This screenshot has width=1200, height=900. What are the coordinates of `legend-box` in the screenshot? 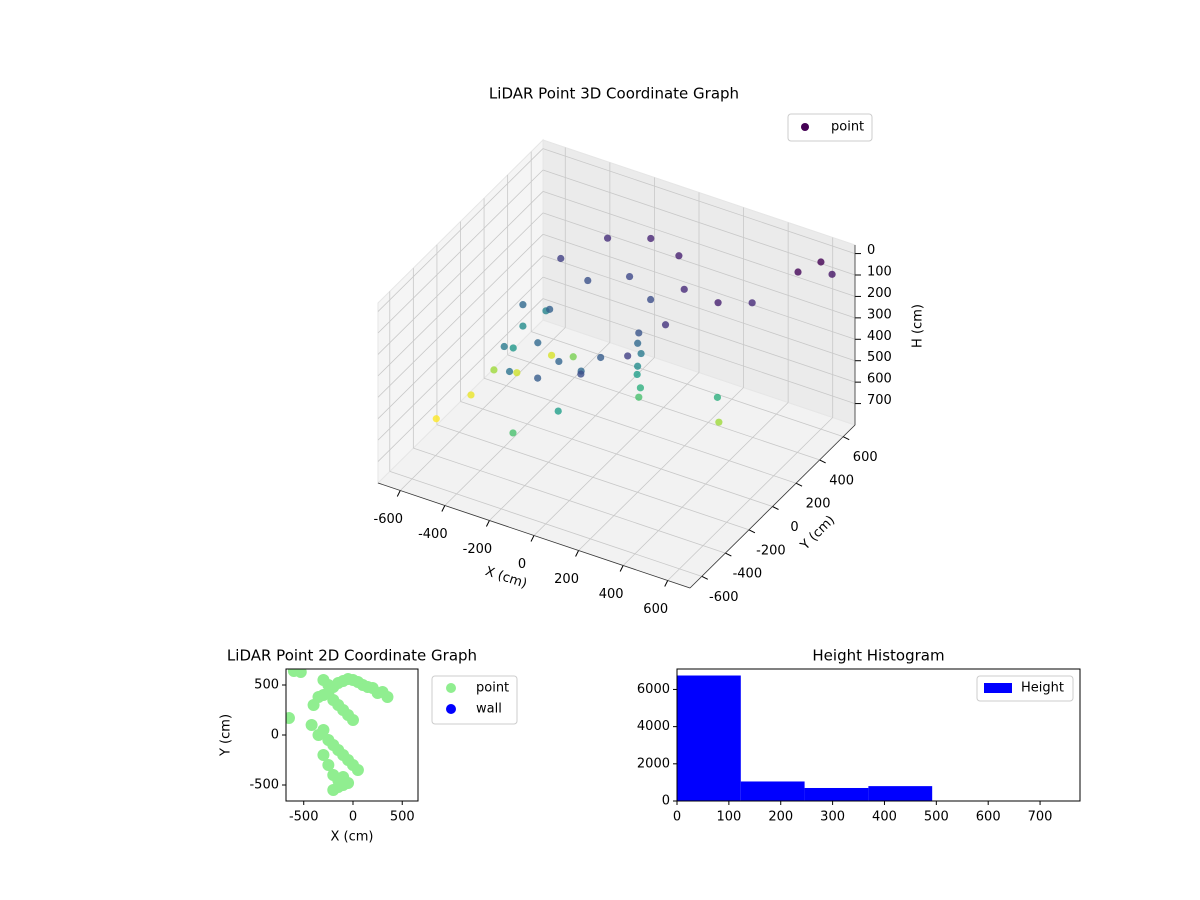 It's located at (1025, 688).